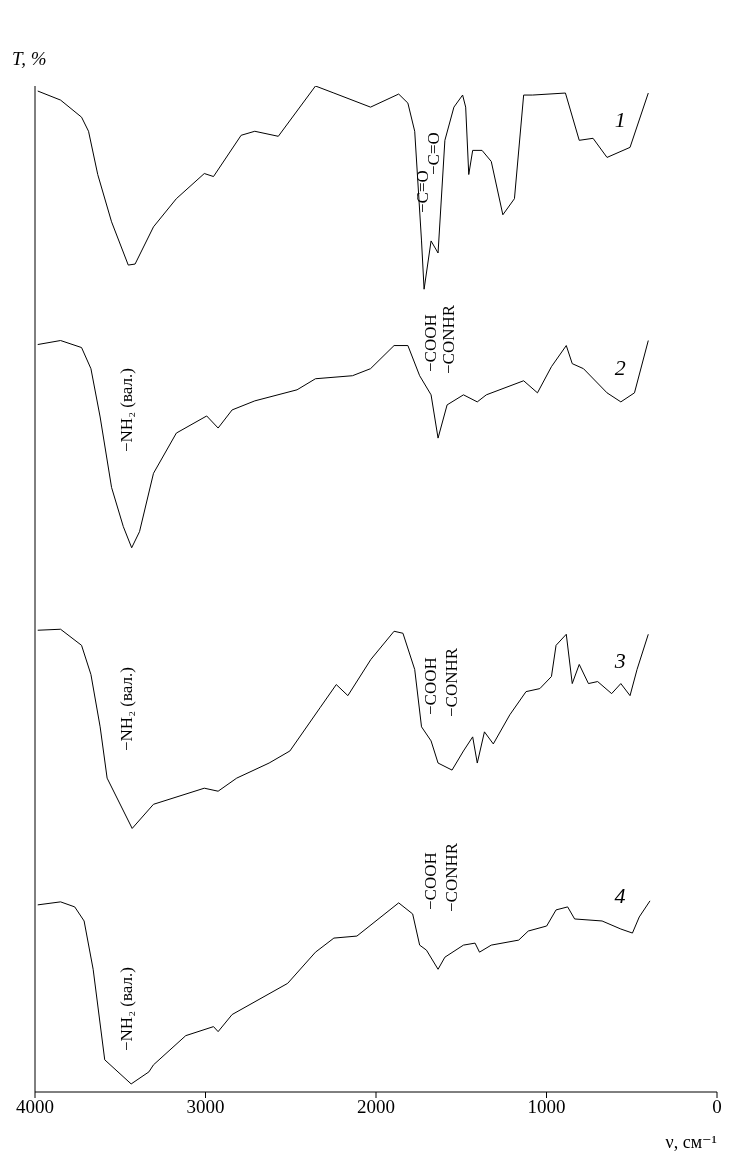 Image resolution: width=739 pixels, height=1173 pixels. I want to click on x-tick-label: 0, so click(717, 1107).